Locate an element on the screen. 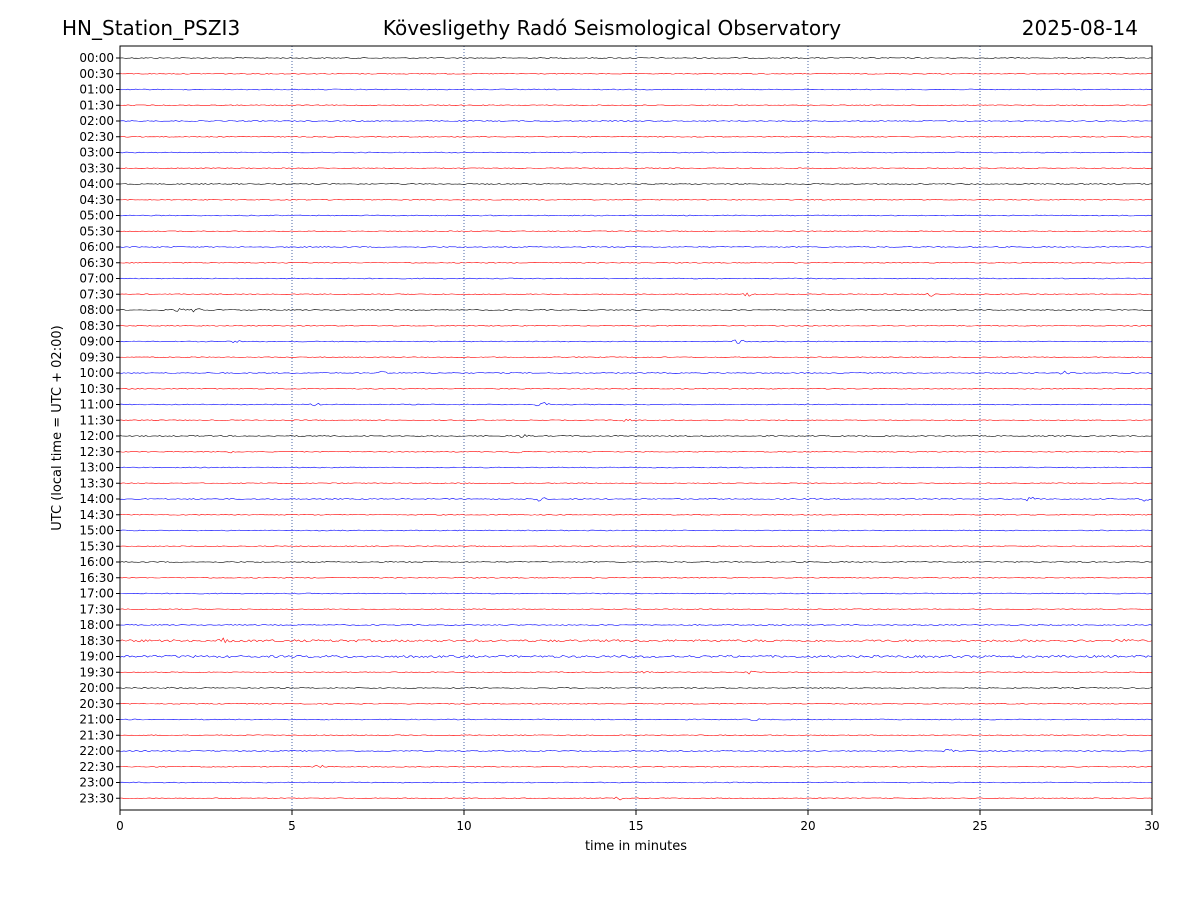 This screenshot has height=900, width=1200. y-tick-label: 08:30 is located at coordinates (96, 326).